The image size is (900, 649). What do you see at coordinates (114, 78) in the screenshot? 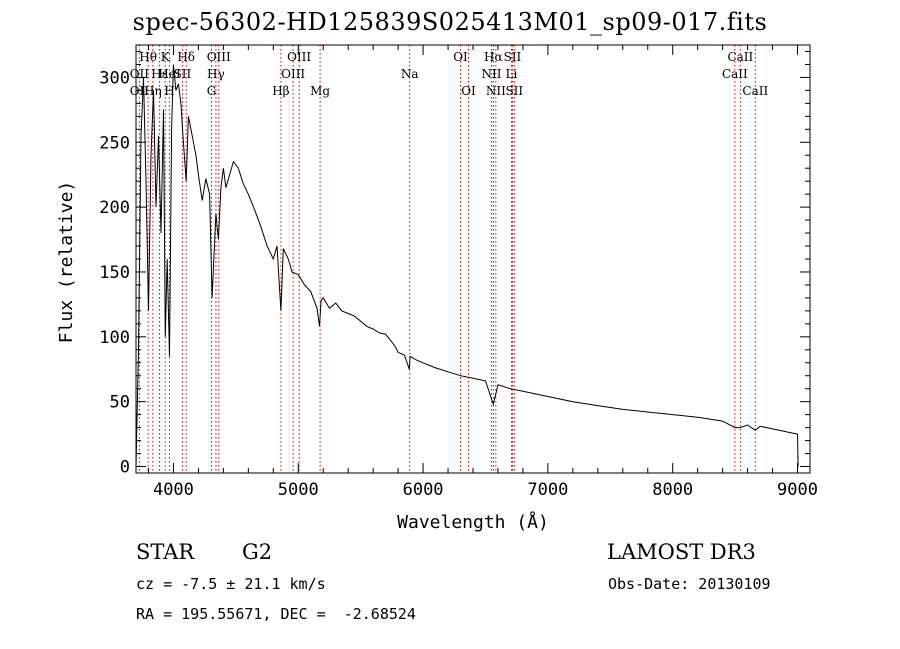
I see `y-tick-label: 300` at bounding box center [114, 78].